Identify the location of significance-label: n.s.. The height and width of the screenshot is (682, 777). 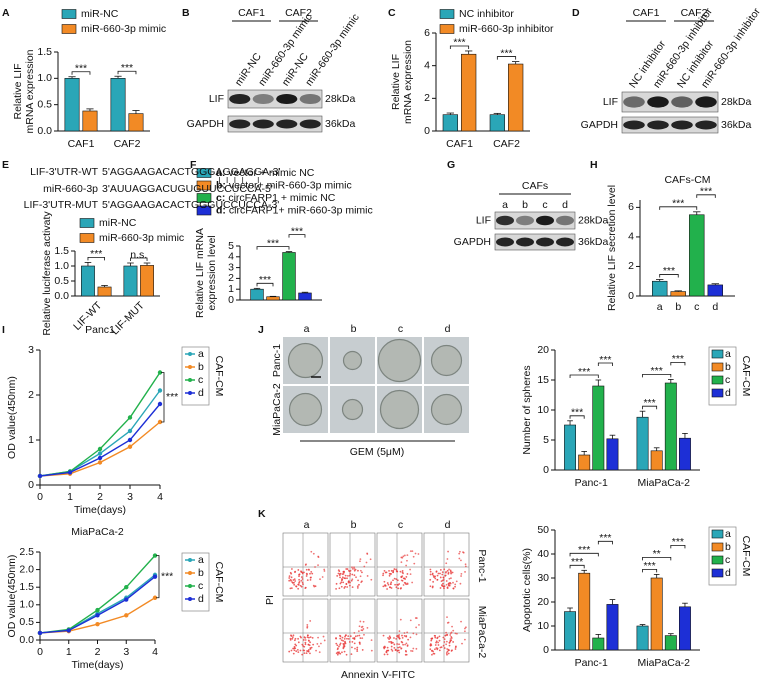
(138, 255).